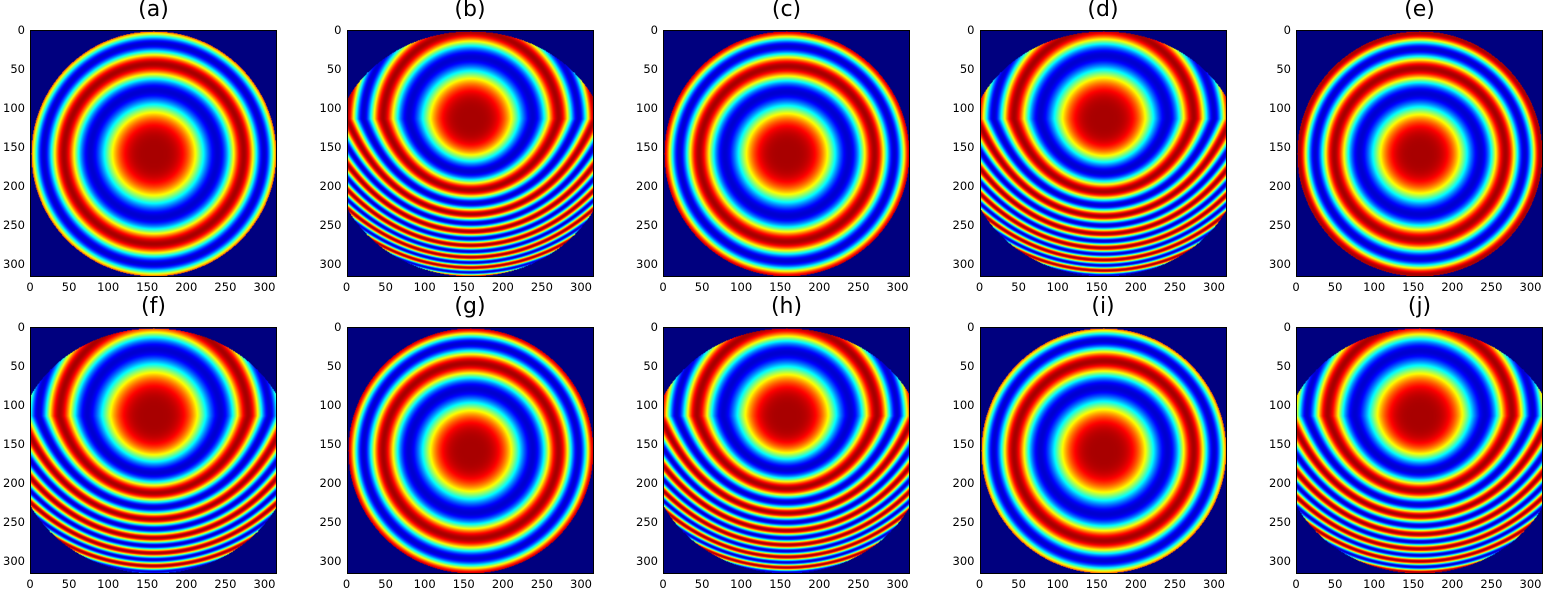 The image size is (1559, 591). Describe the element at coordinates (153, 11) in the screenshot. I see `subplot-title: (a)` at that location.